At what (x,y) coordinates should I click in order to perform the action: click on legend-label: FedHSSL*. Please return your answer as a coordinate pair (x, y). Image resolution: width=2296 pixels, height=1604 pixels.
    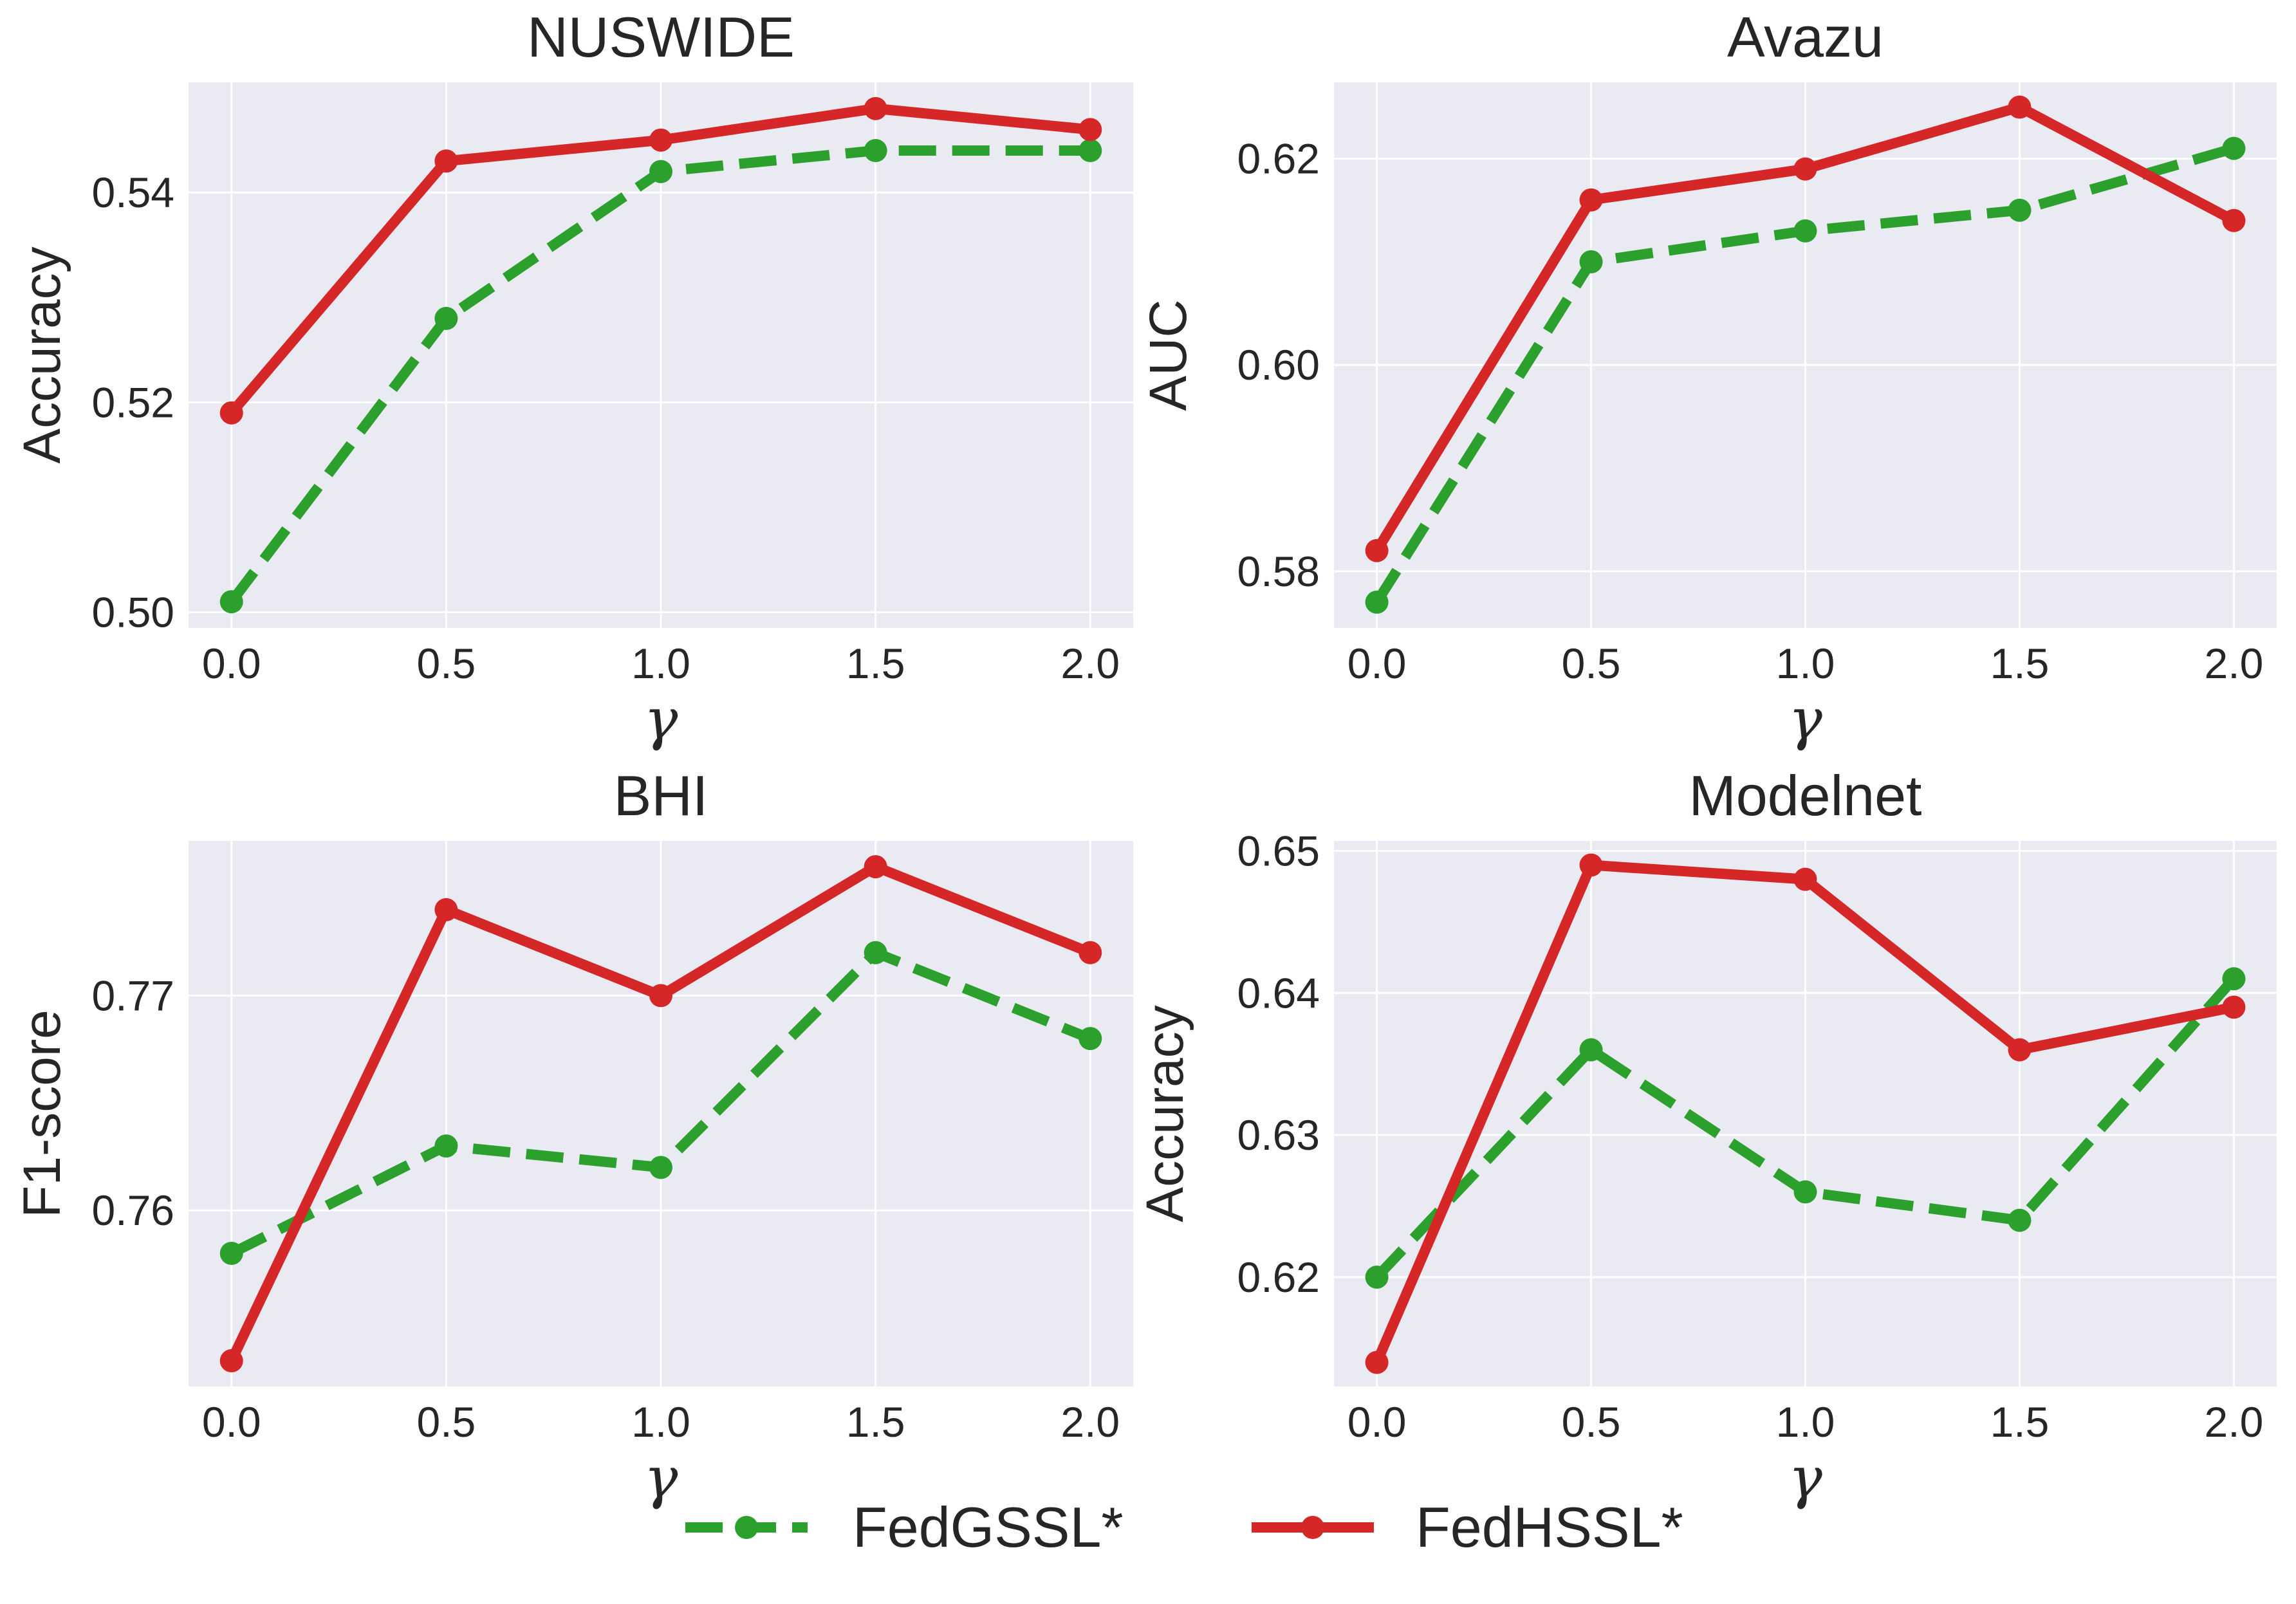
    Looking at the image, I should click on (1549, 1527).